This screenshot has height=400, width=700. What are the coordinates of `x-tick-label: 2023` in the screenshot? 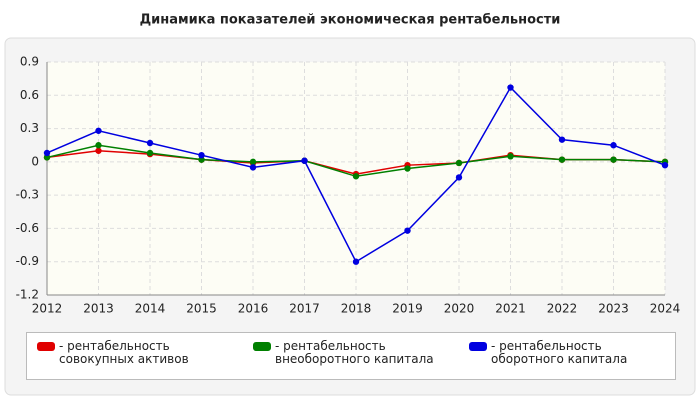 It's located at (613, 309).